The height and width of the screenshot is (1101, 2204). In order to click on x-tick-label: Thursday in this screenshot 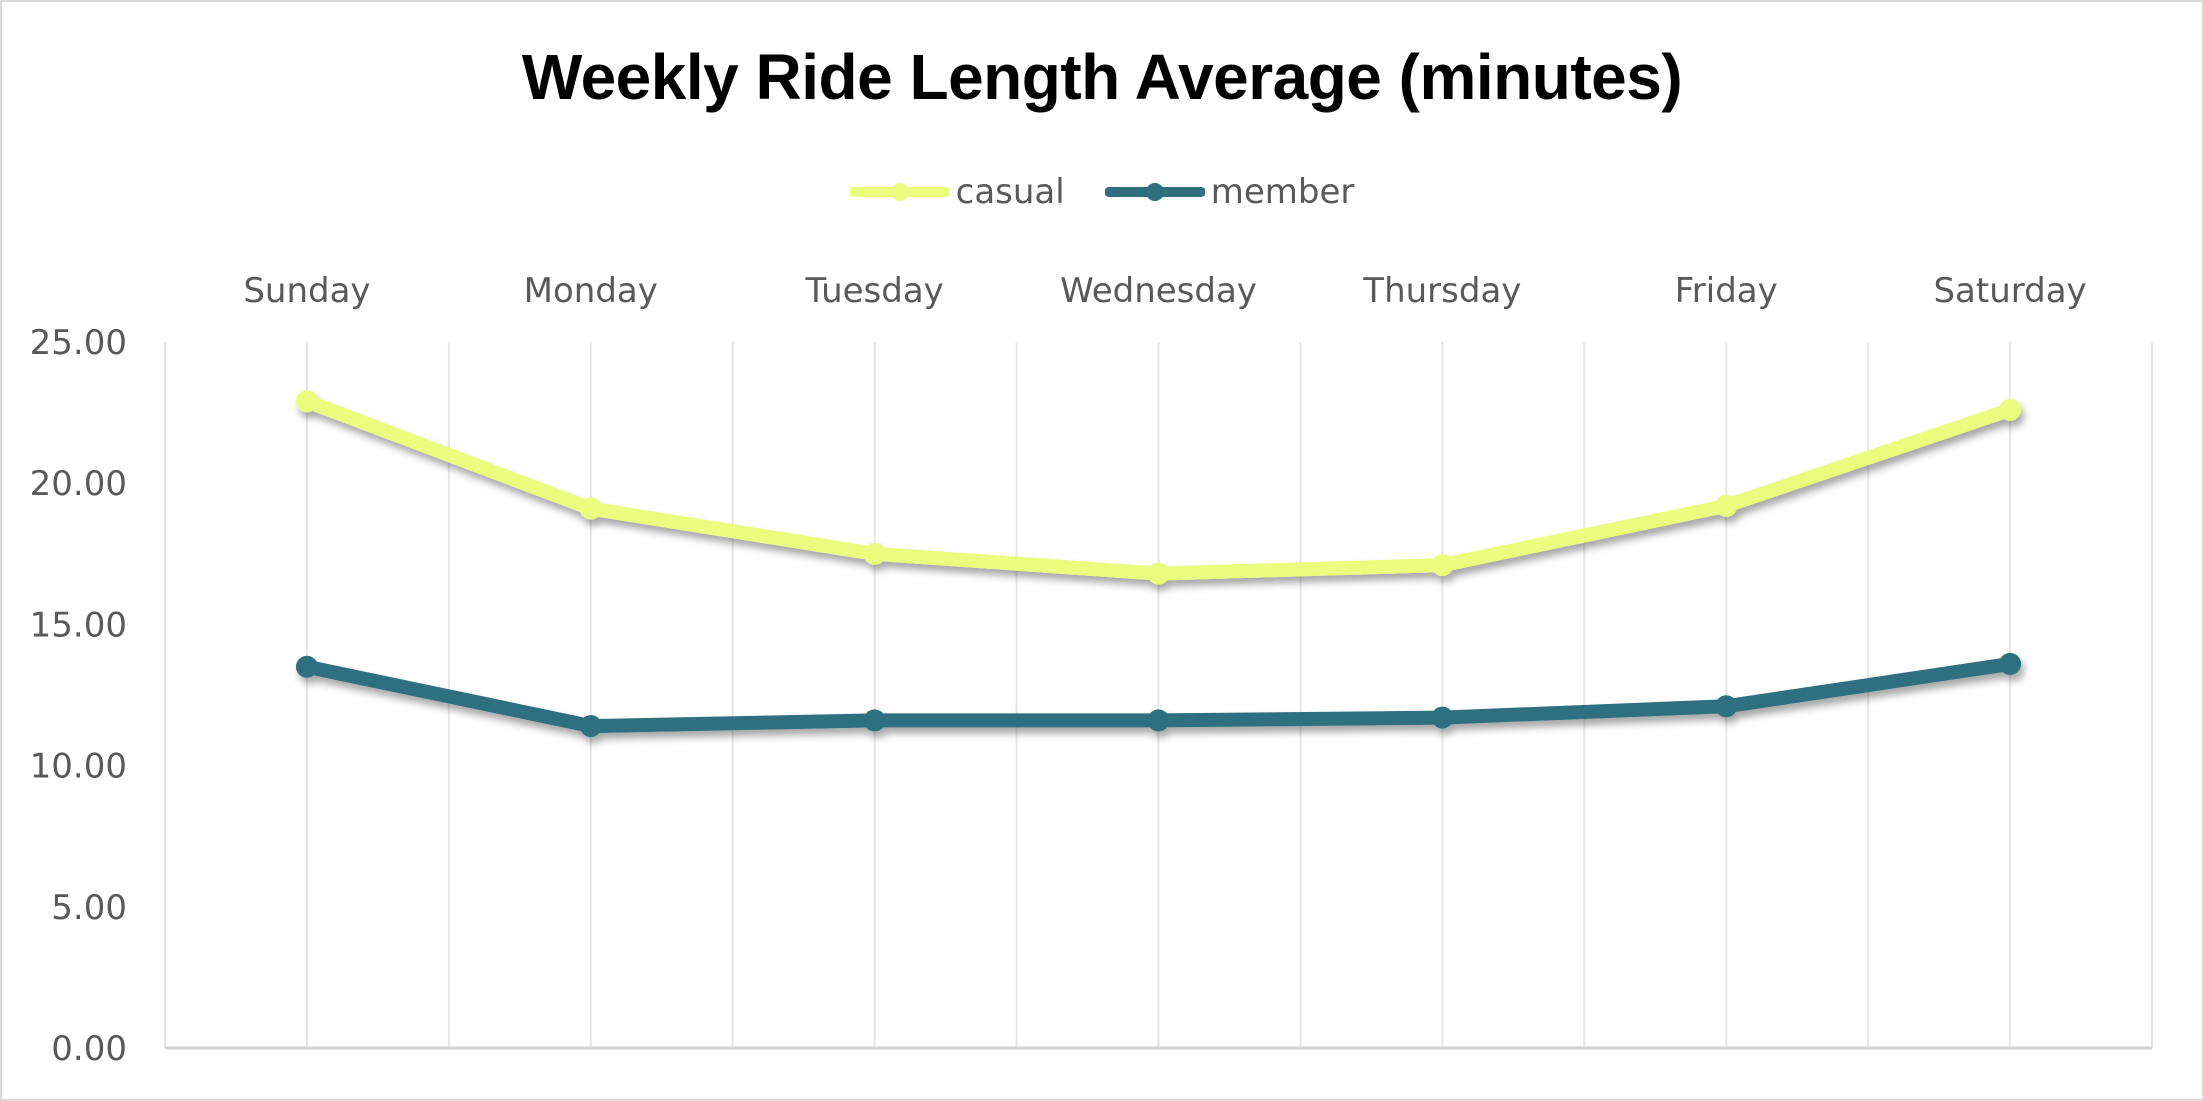, I will do `click(1441, 291)`.